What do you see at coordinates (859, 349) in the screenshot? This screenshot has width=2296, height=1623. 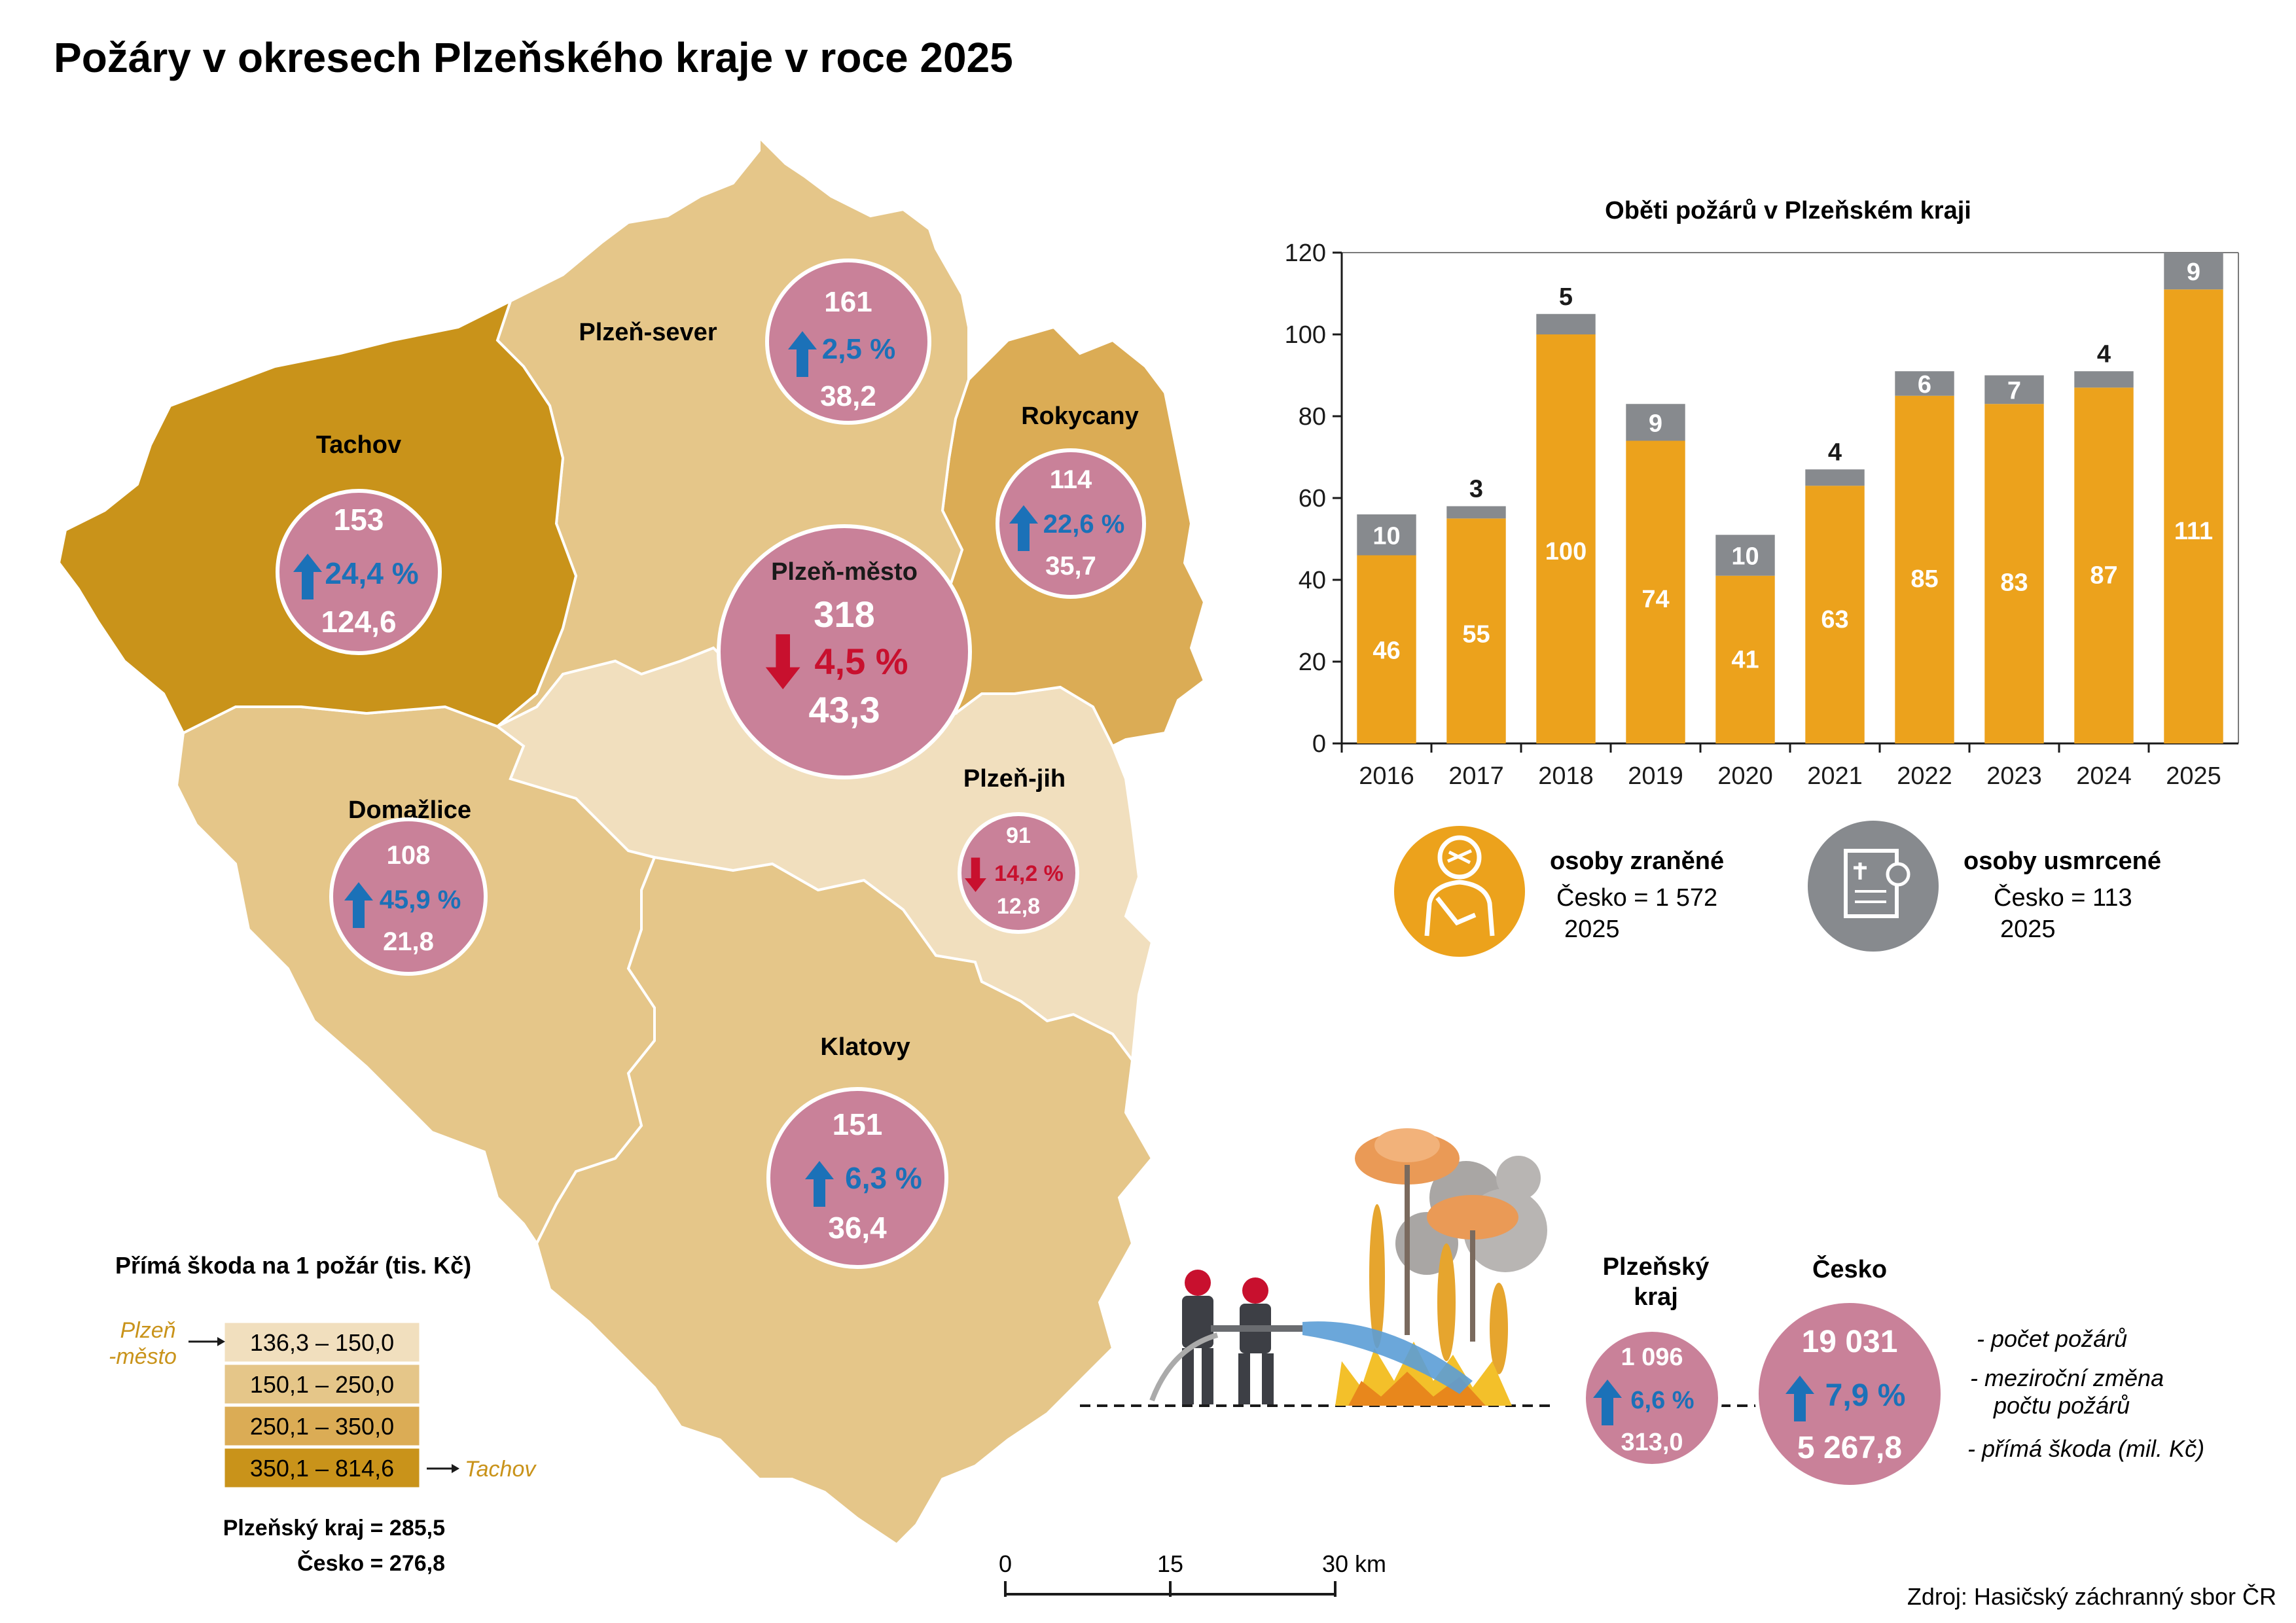 I see `yearly-change: 2,5 %` at bounding box center [859, 349].